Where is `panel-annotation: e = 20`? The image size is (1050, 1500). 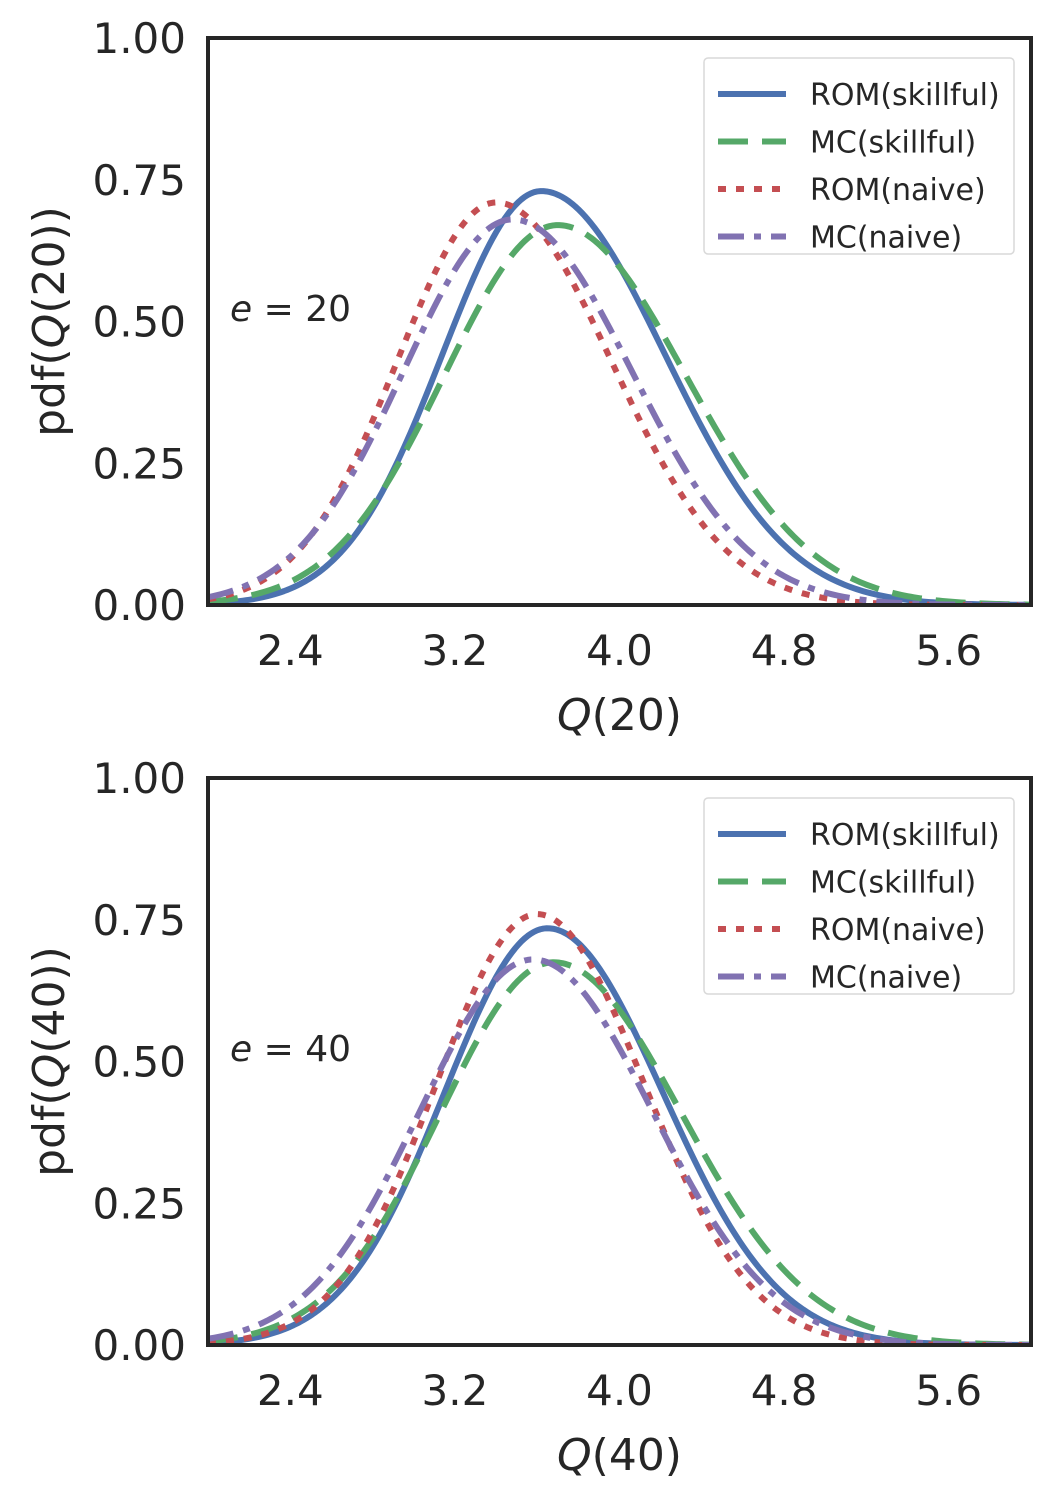 panel-annotation: e = 20 is located at coordinates (290, 309).